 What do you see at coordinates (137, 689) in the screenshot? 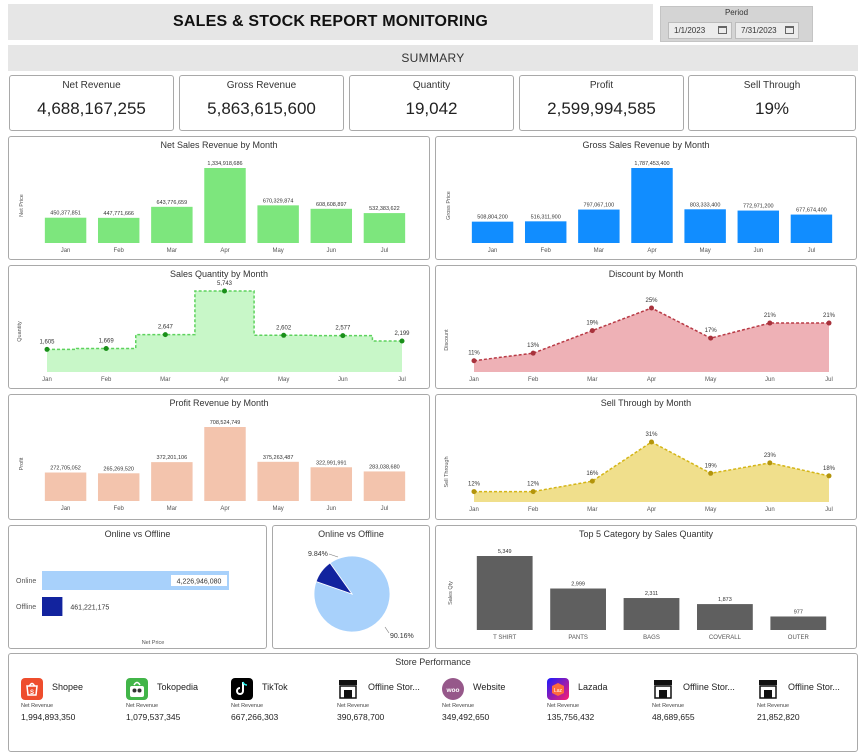
I see `tokopedia-icon` at bounding box center [137, 689].